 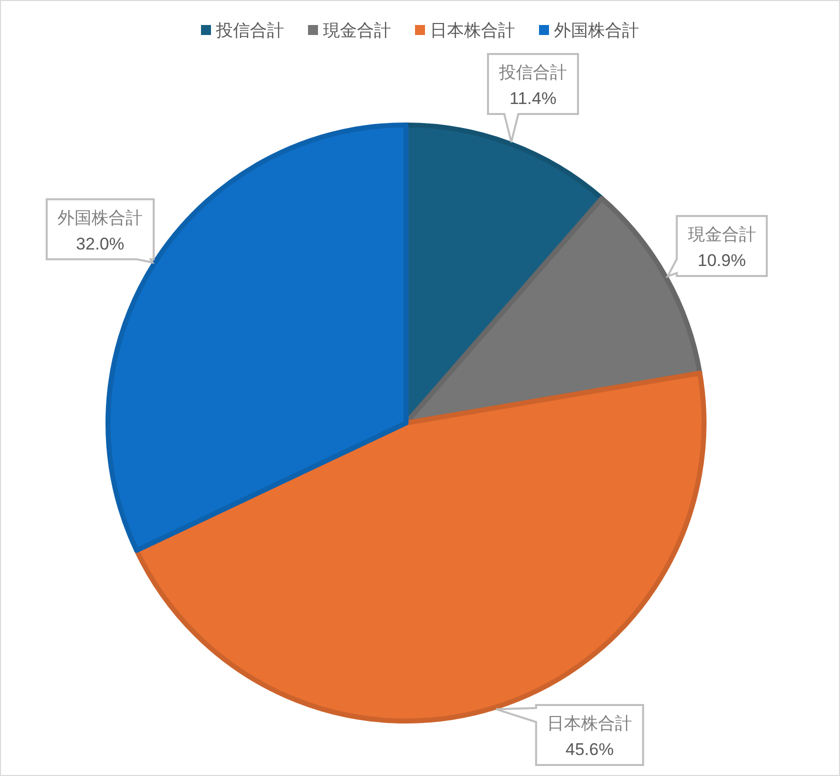 What do you see at coordinates (722, 260) in the screenshot?
I see `data-label: 10.9%` at bounding box center [722, 260].